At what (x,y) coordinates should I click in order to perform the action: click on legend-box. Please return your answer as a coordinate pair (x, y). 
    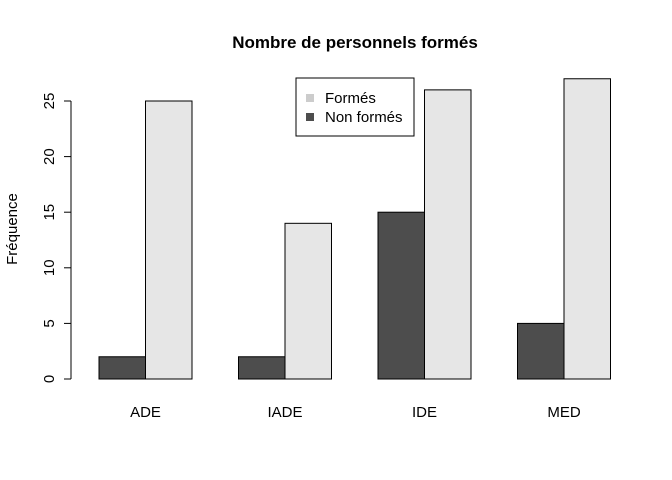
    Looking at the image, I should click on (355, 107).